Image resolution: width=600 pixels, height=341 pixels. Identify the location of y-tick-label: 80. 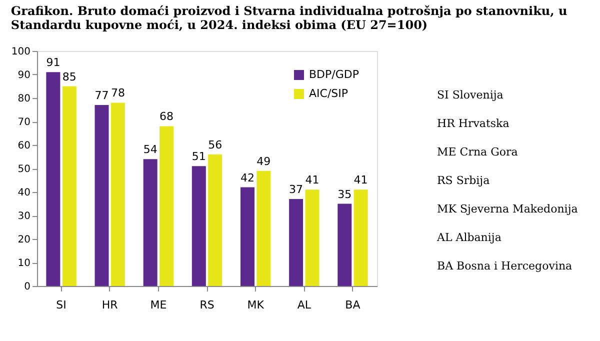
(24, 99).